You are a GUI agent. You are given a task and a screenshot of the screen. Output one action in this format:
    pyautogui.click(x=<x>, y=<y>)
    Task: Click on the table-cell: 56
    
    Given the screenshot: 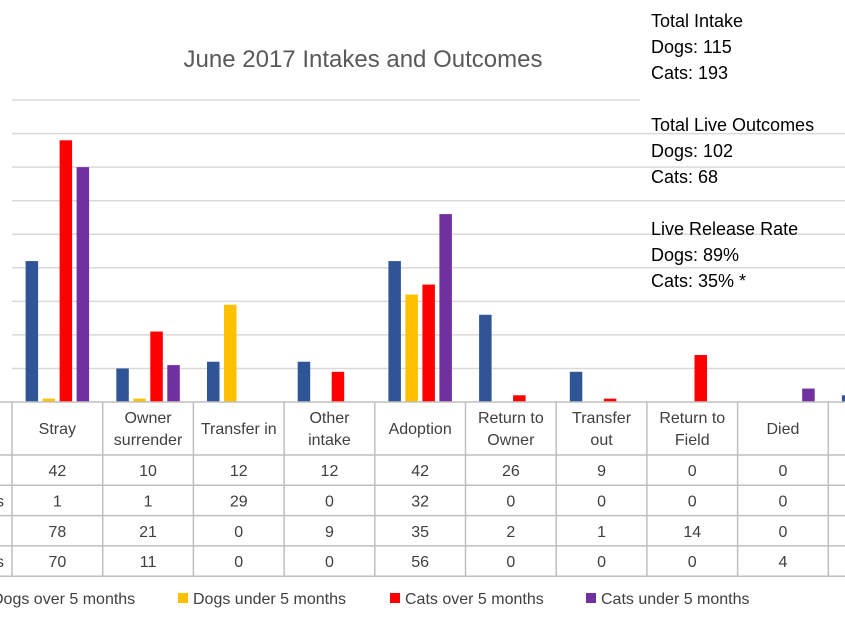 What is the action you would take?
    pyautogui.click(x=420, y=562)
    